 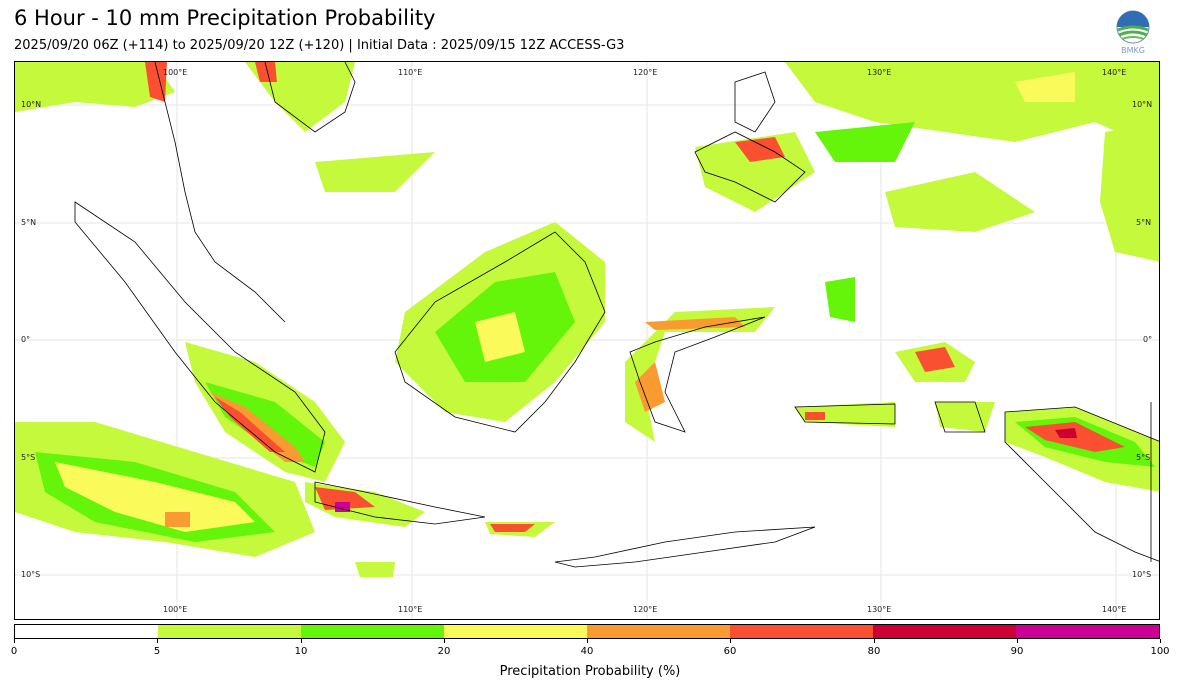 What do you see at coordinates (1133, 33) in the screenshot?
I see `bmkg-logo: BMKG` at bounding box center [1133, 33].